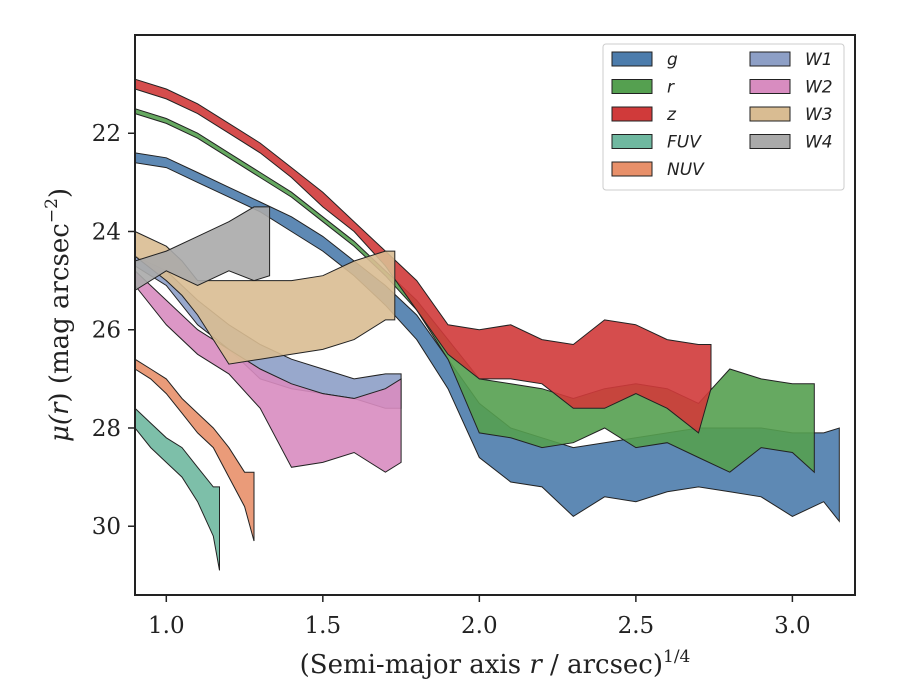 The image size is (900, 700). What do you see at coordinates (632, 86) in the screenshot?
I see `legend-swatch-r` at bounding box center [632, 86].